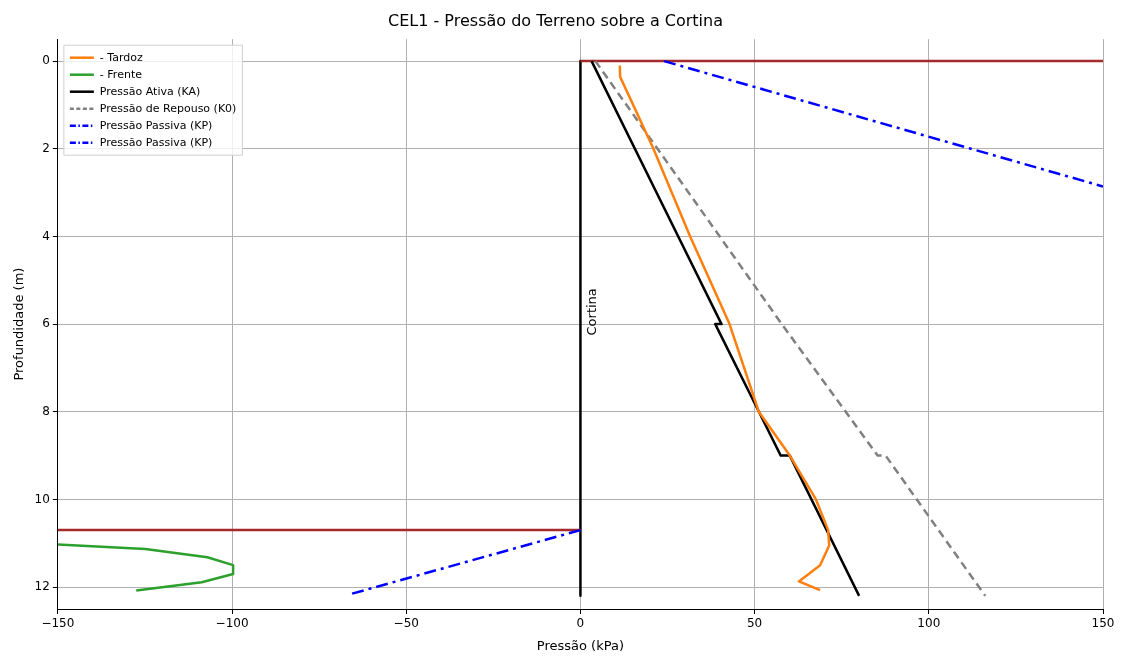 Image resolution: width=1129 pixels, height=666 pixels. I want to click on x-tick-label: 0, so click(580, 623).